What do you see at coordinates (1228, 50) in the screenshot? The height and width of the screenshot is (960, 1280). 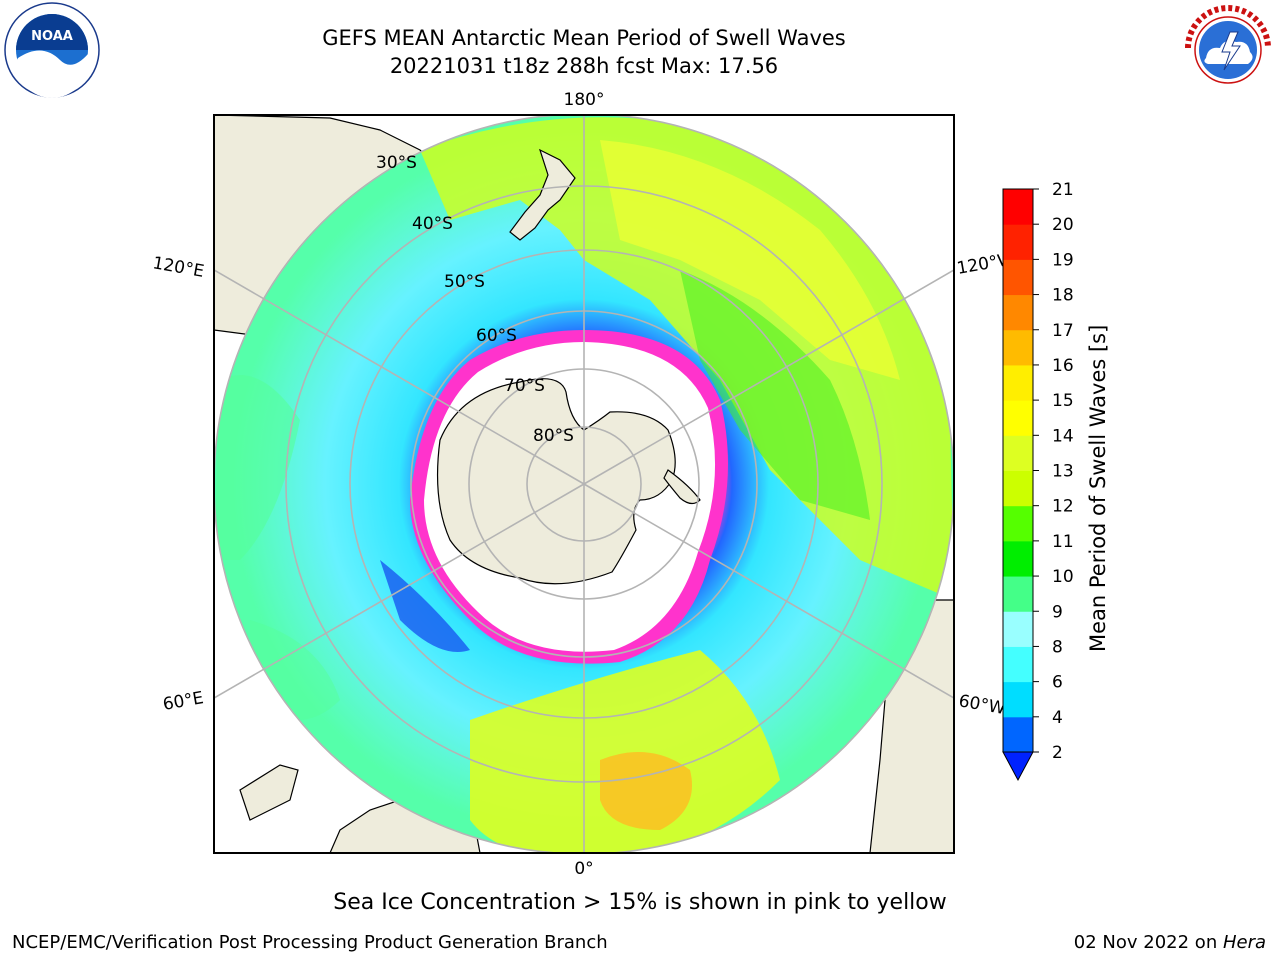 I see `nws-logo` at bounding box center [1228, 50].